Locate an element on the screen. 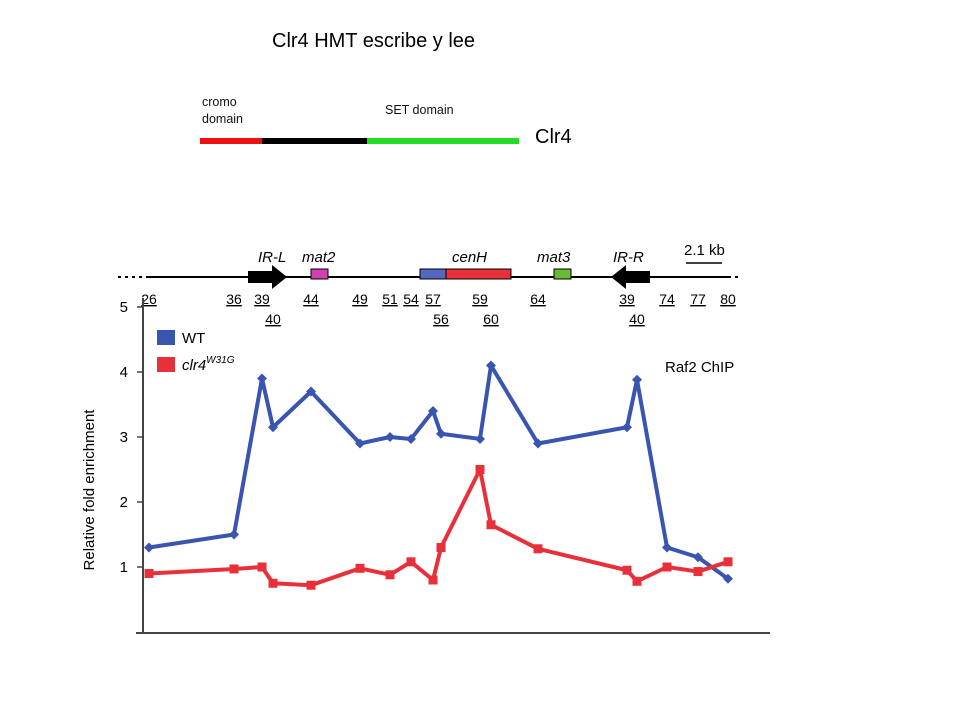 This screenshot has width=960, height=720. cenh-right-box is located at coordinates (478, 274).